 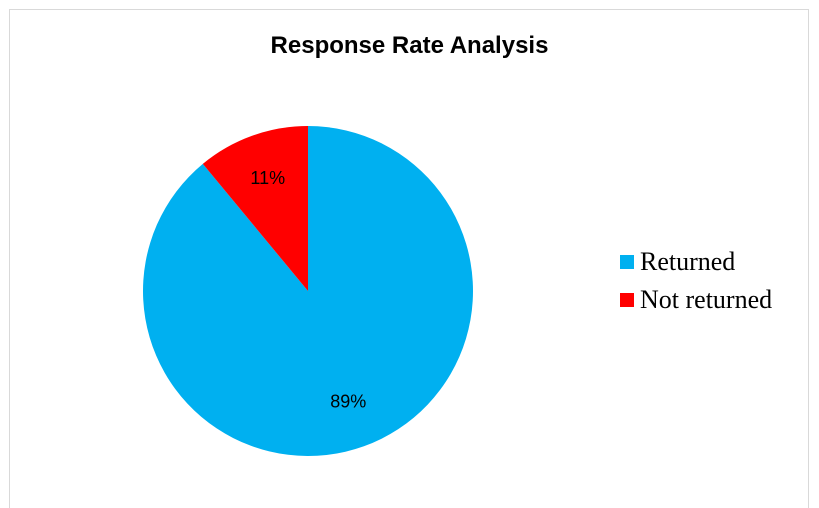 I want to click on pie-slice-not-returned, so click(x=255, y=208).